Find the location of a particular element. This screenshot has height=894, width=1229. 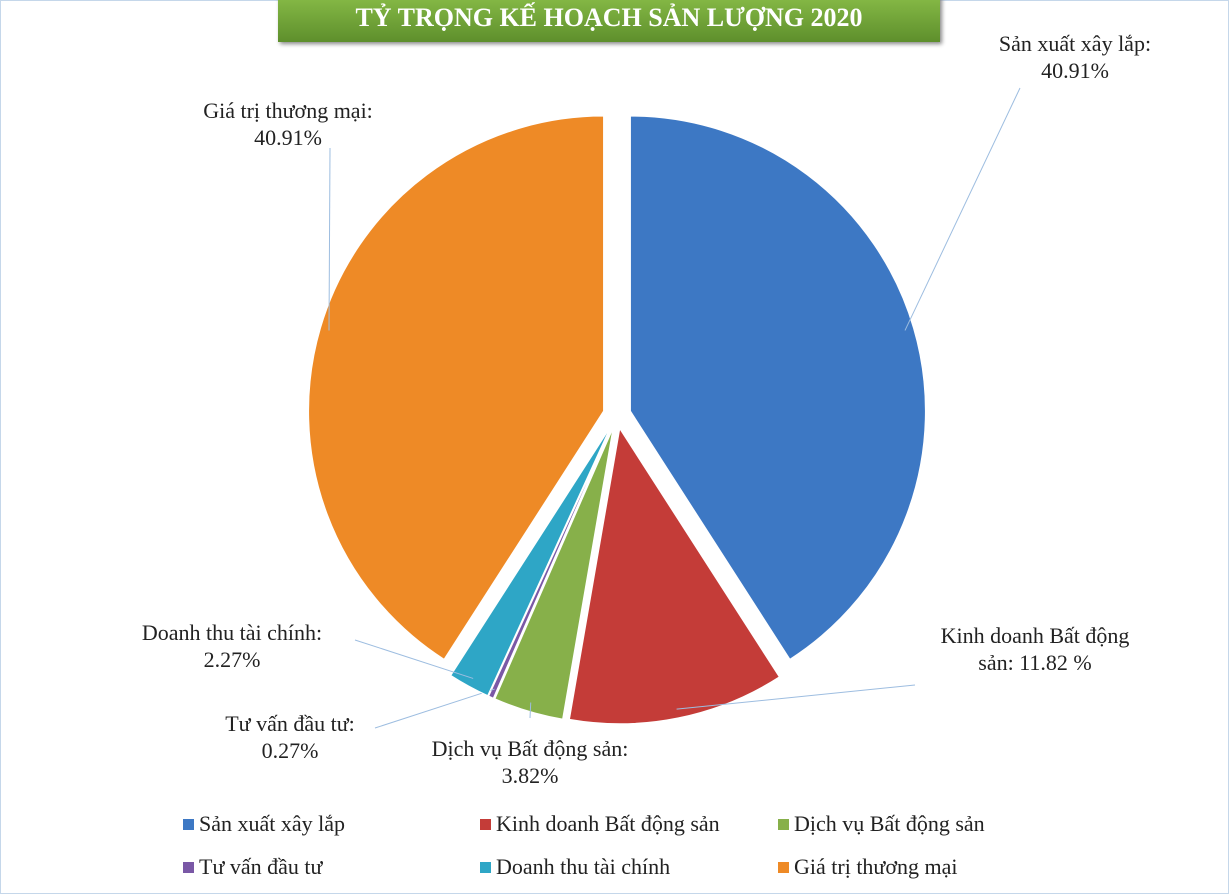

data-label: Tư vấn đầu tư: 0.27% is located at coordinates (290, 737).